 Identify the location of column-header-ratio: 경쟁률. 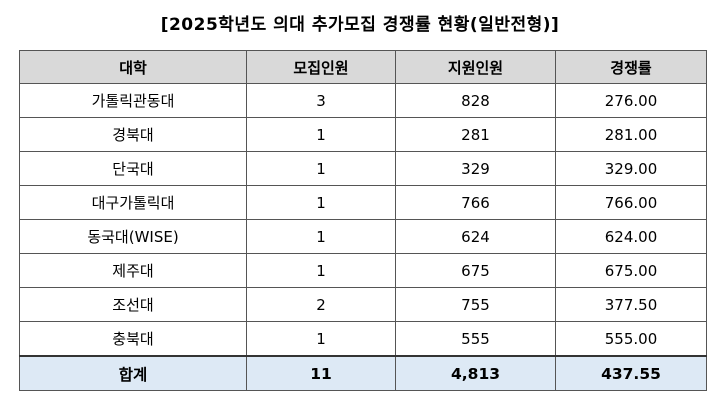
(631, 67).